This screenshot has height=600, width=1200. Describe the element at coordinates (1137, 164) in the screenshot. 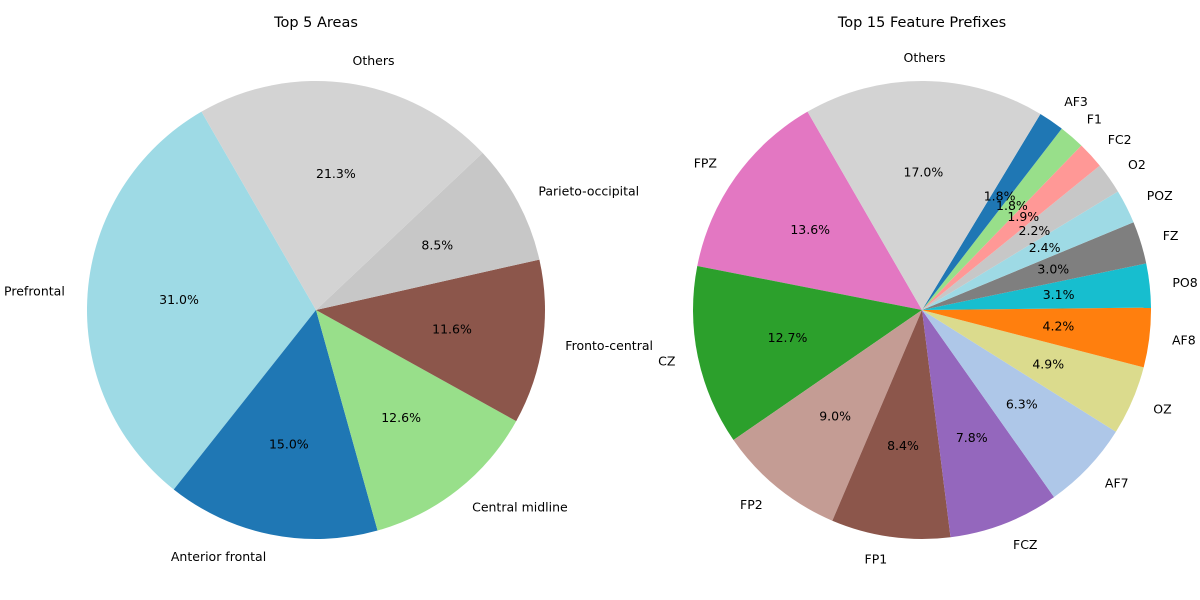

I see `slice-label-o2: O2` at that location.